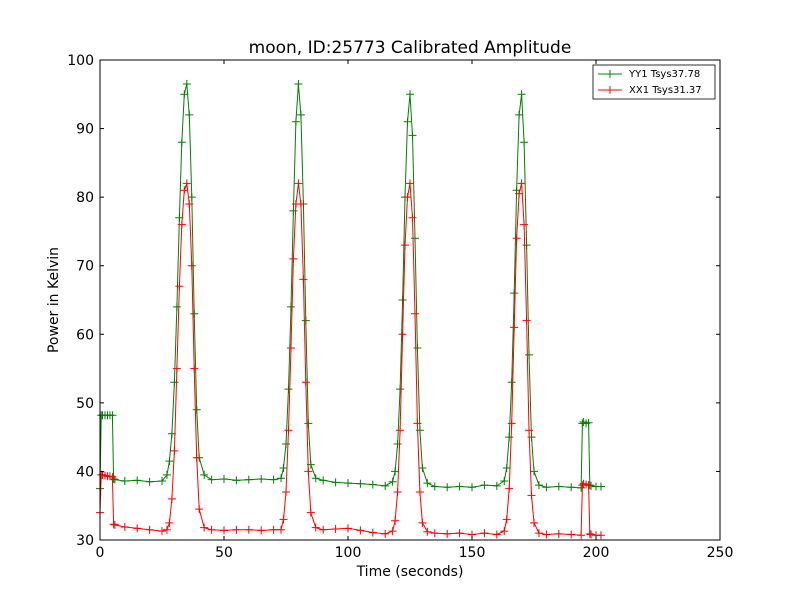  I want to click on legend-marker-xx1, so click(610, 90).